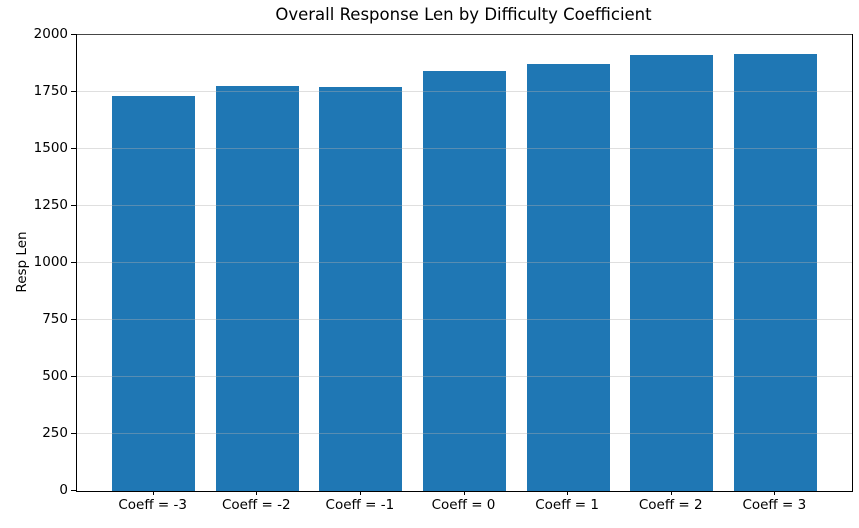  I want to click on x-tick-label-0: Coeff = -3, so click(152, 505).